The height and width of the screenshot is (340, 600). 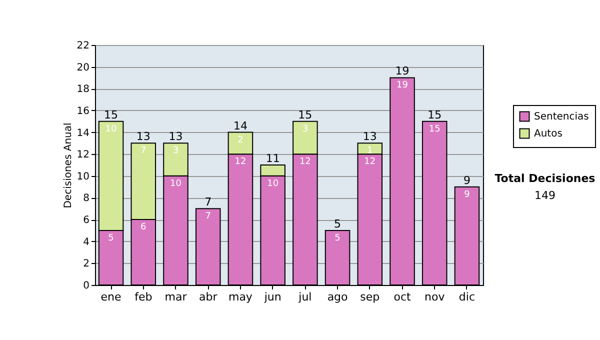 I want to click on legend-label: Sentencias, so click(x=561, y=117).